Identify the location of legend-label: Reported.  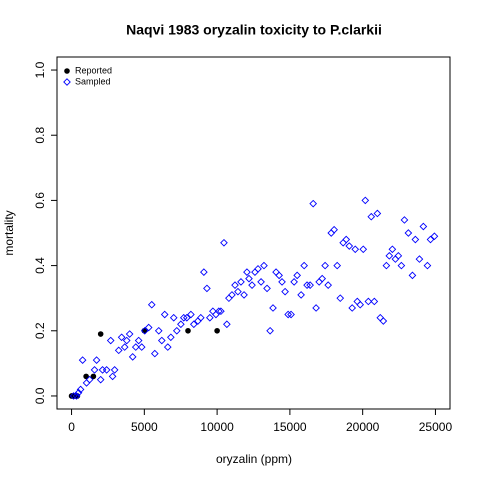
(93, 70).